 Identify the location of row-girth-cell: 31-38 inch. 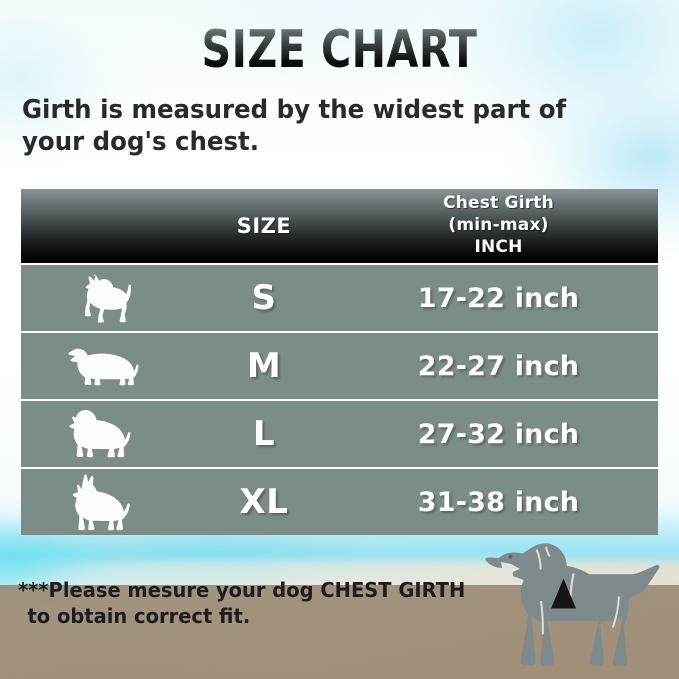
(498, 502).